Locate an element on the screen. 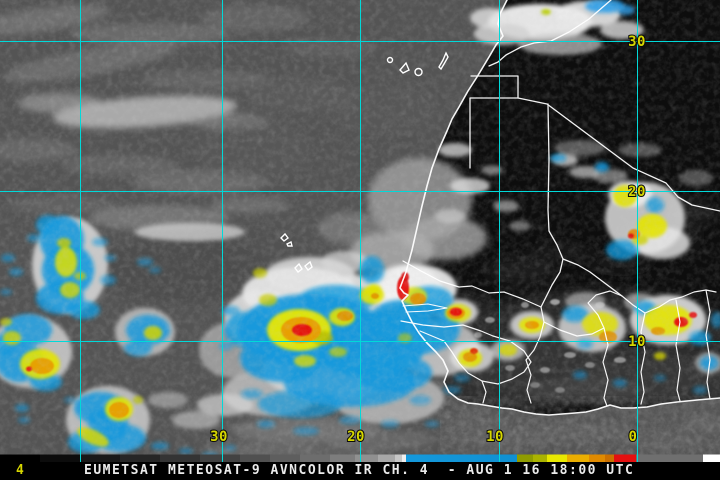 The width and height of the screenshot is (720, 480). lon-label-0: 0 is located at coordinates (633, 437).